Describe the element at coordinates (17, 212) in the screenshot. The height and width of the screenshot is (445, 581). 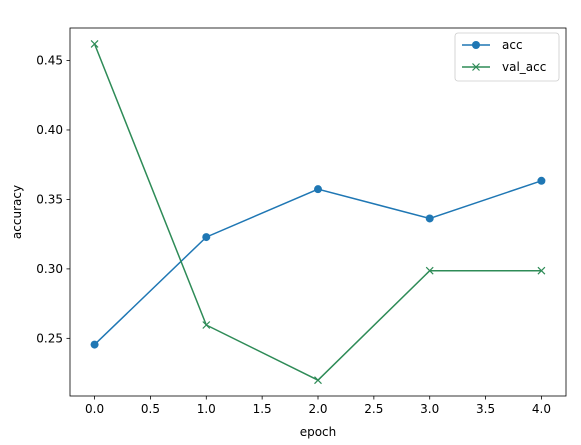
I see `y-axis-label: accuracy` at that location.